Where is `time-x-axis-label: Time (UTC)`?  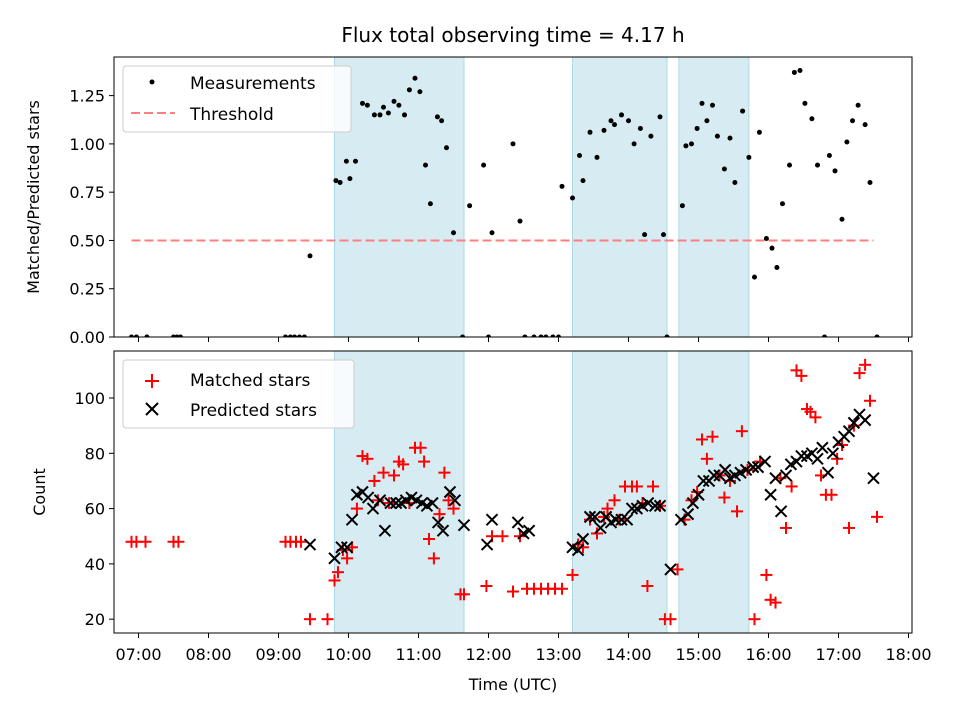 time-x-axis-label: Time (UTC) is located at coordinates (512, 684).